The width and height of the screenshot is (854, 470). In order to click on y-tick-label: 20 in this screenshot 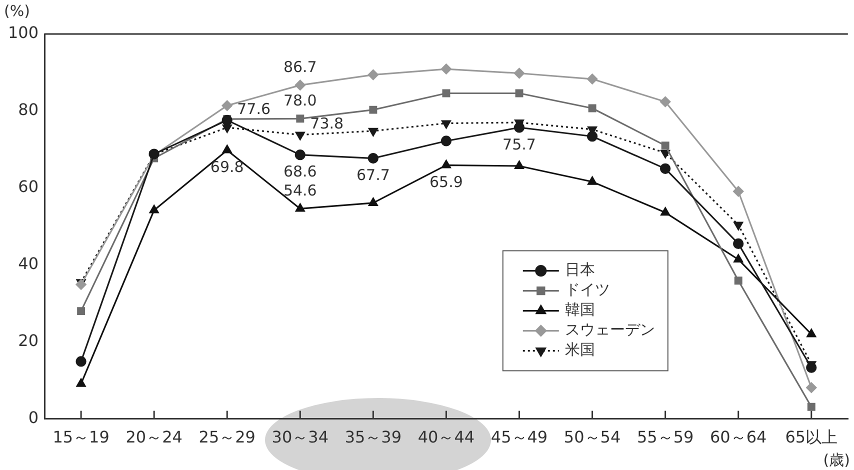, I will do `click(28, 340)`.